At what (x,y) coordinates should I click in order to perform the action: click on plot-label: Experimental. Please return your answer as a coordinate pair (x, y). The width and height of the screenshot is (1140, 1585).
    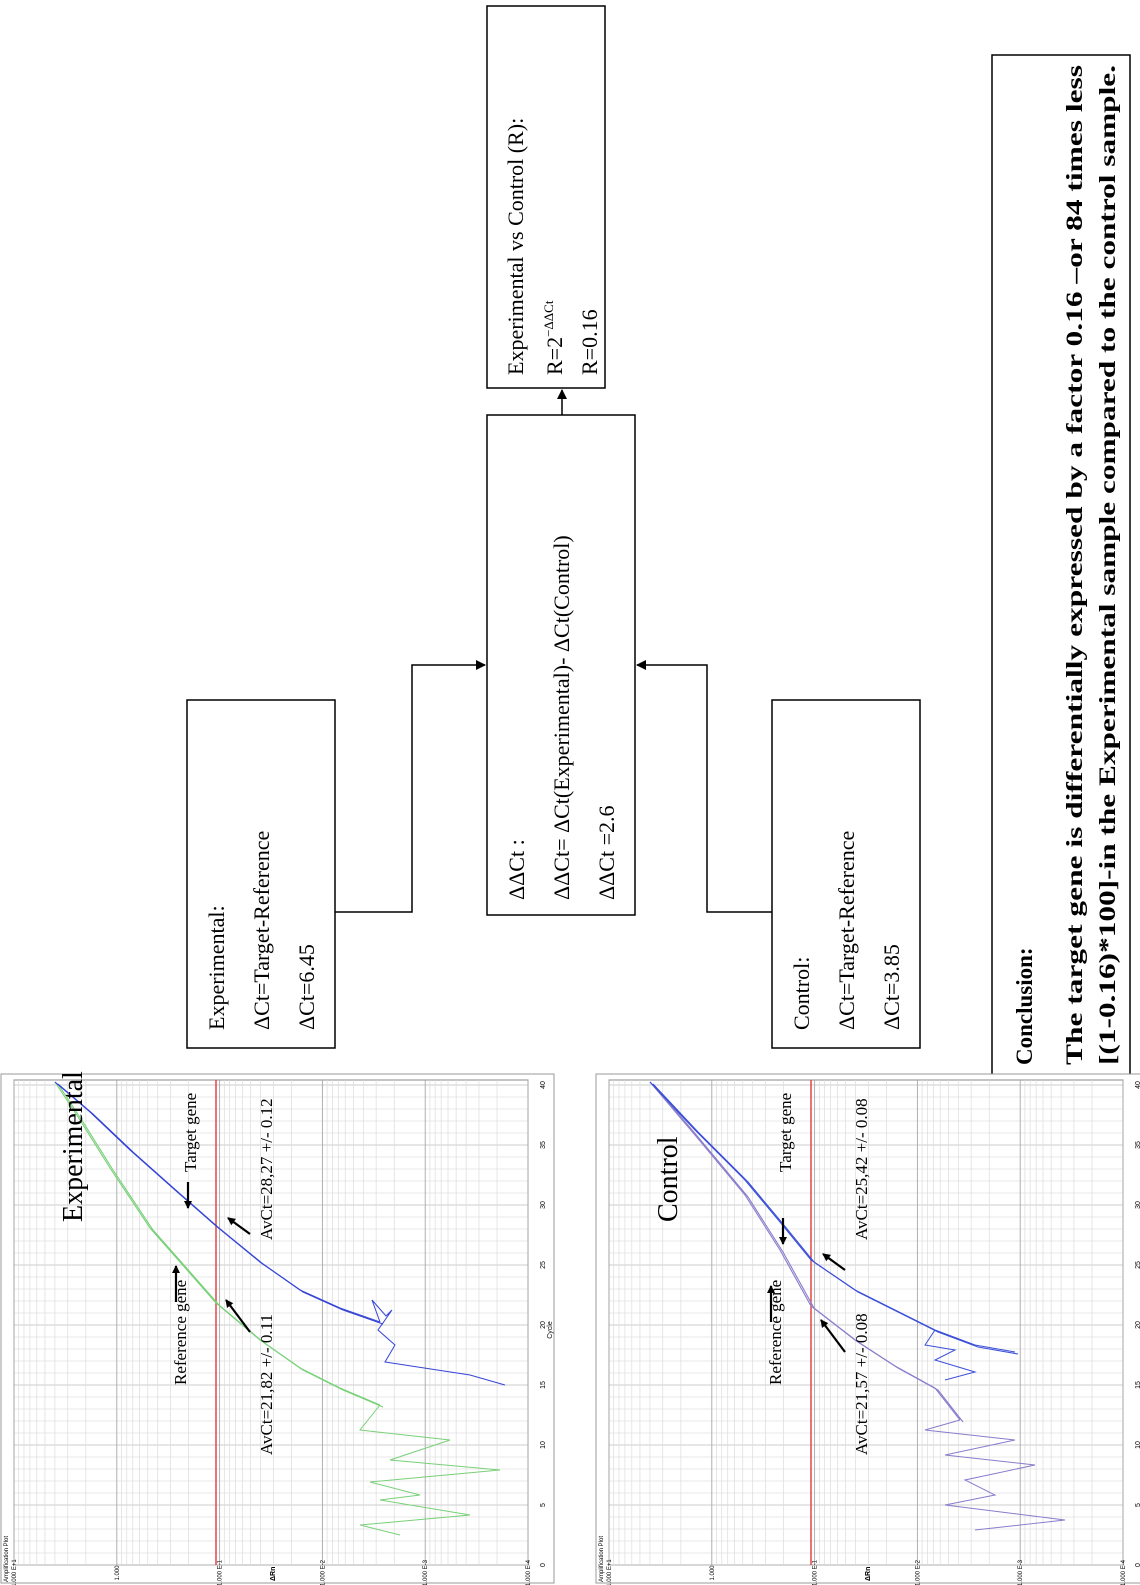
    Looking at the image, I should click on (73, 1146).